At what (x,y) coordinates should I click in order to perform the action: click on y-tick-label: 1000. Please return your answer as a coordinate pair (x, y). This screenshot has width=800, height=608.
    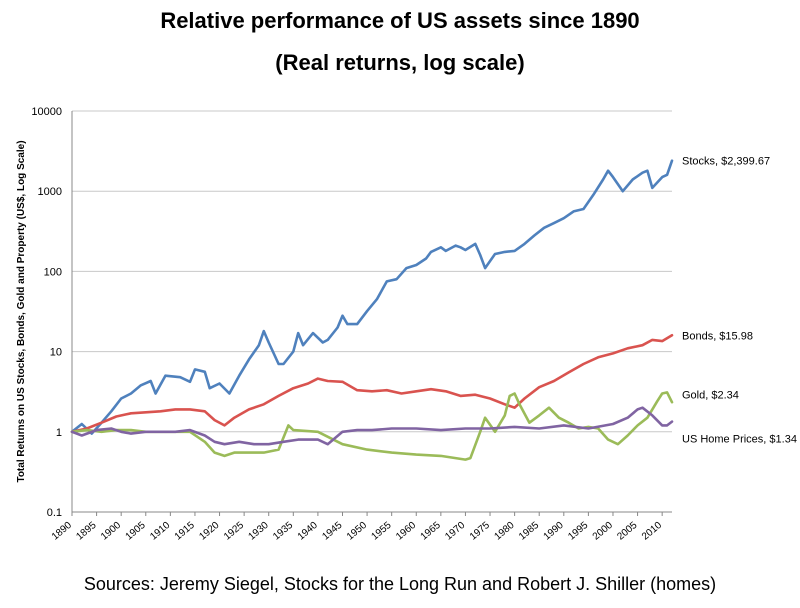
    Looking at the image, I should click on (50, 192).